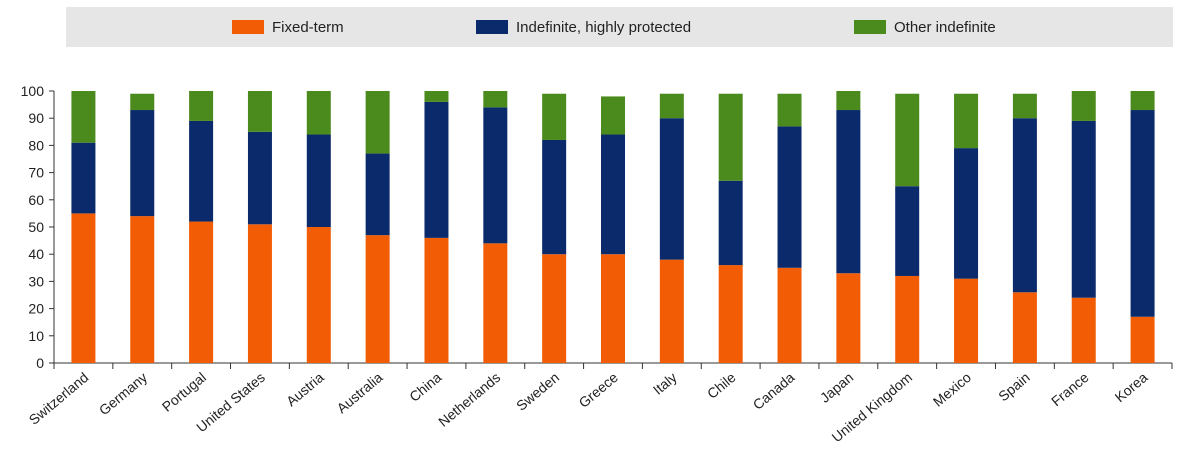  Describe the element at coordinates (730, 314) in the screenshot. I see `bar-chile-fixed-term` at that location.